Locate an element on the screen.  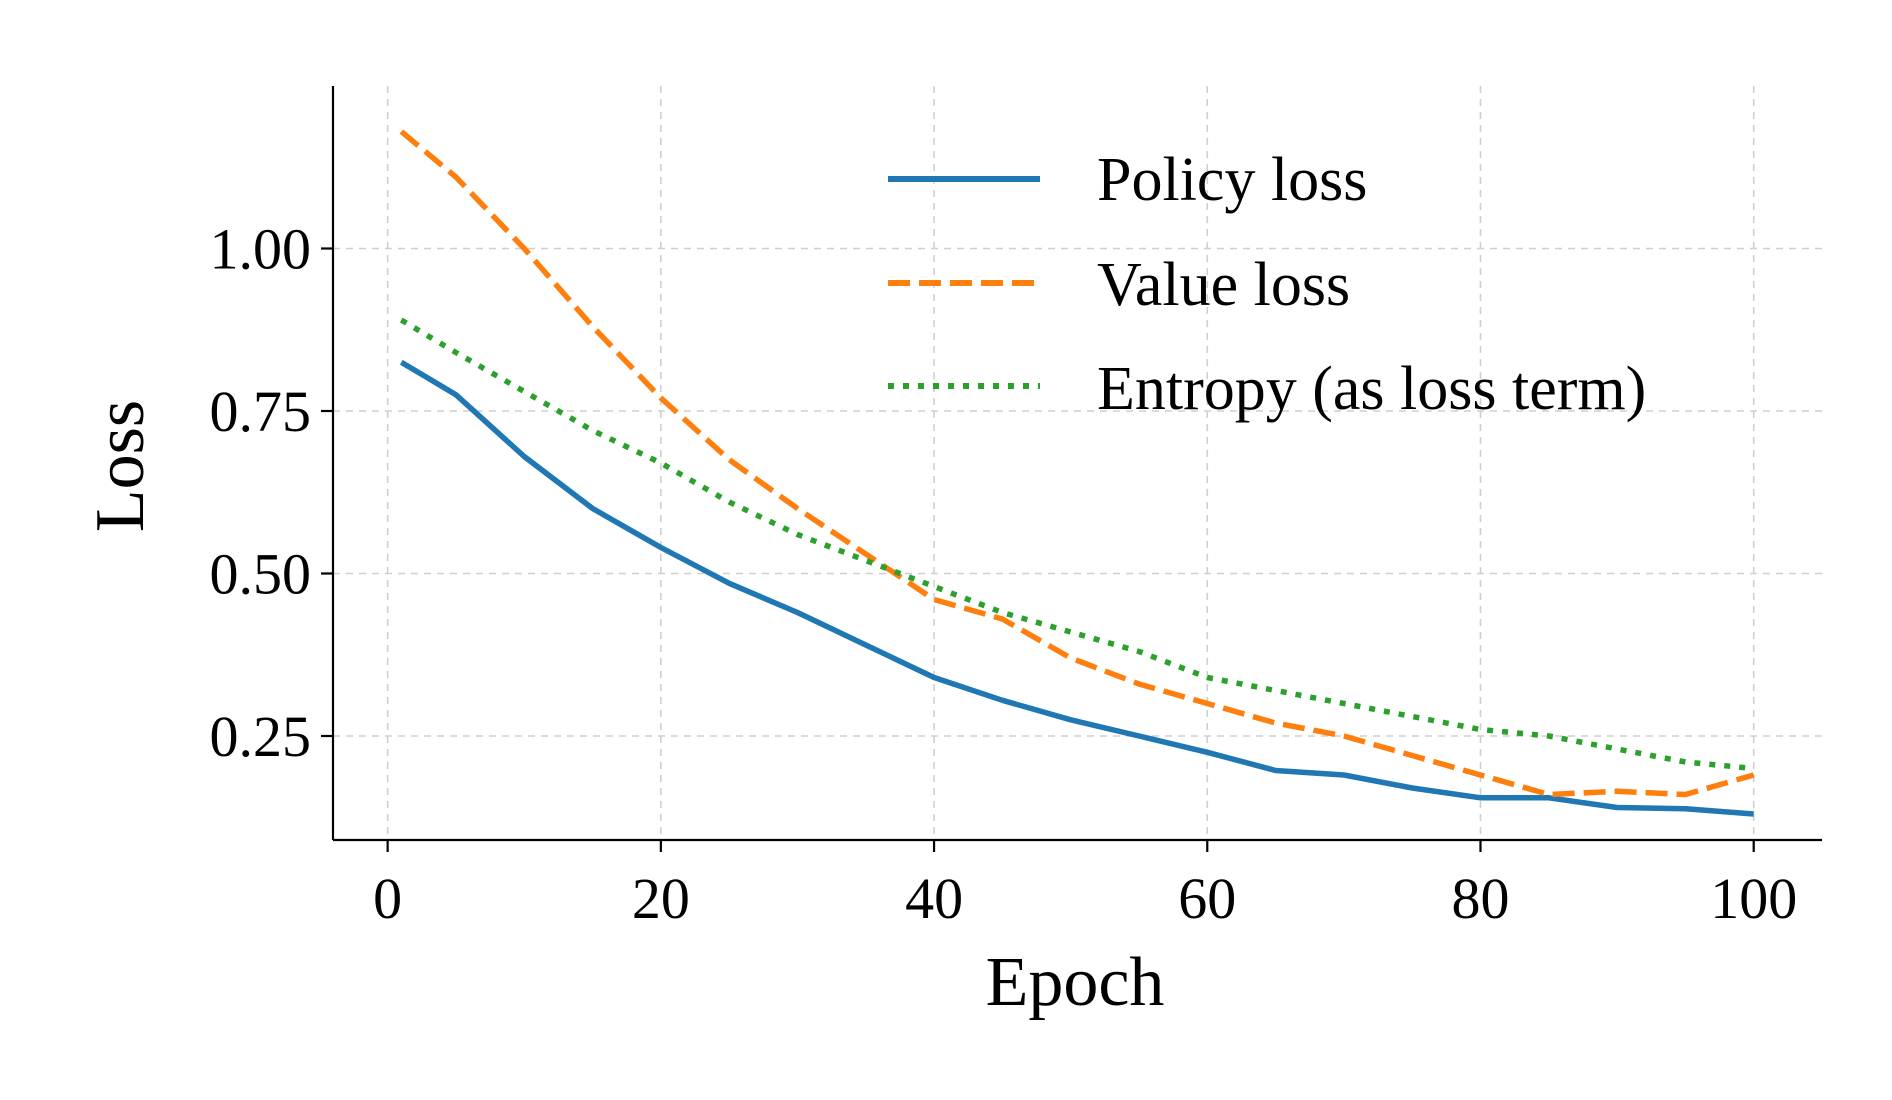
x-tick-label: 40 is located at coordinates (934, 898).